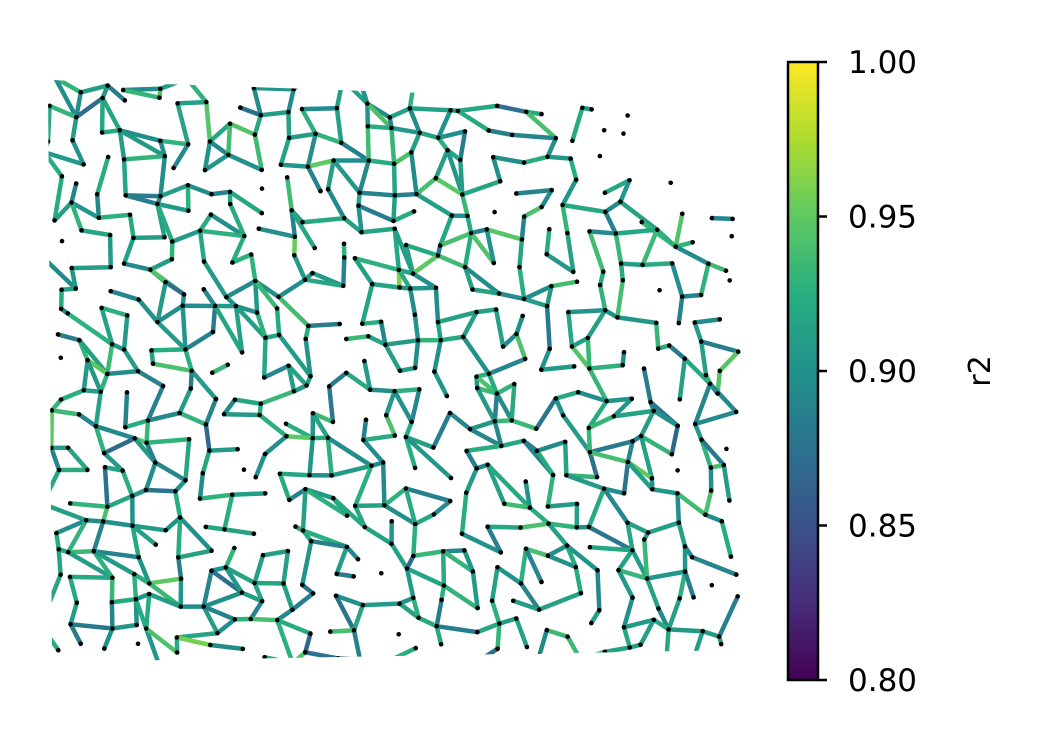 This screenshot has width=1050, height=754. What do you see at coordinates (882, 681) in the screenshot?
I see `colorbar-tick-label: 0.80` at bounding box center [882, 681].